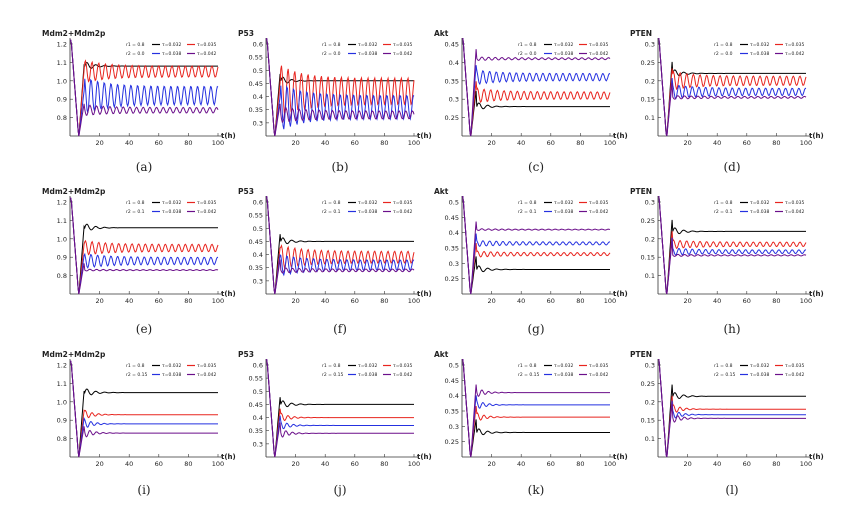  What do you see at coordinates (331, 212) in the screenshot?
I see `legend-r2: r2 = 0.1` at bounding box center [331, 212].